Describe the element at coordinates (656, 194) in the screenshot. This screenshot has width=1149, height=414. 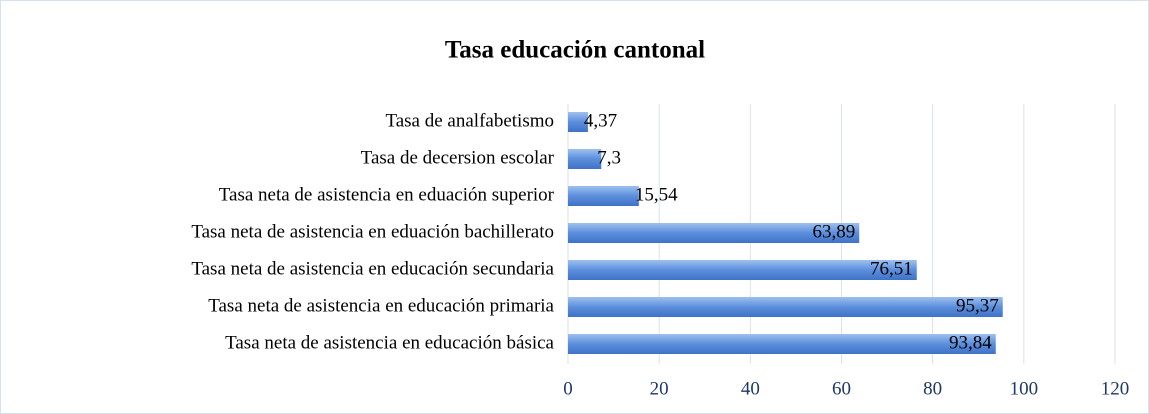
I see `data-label: 15,54` at that location.